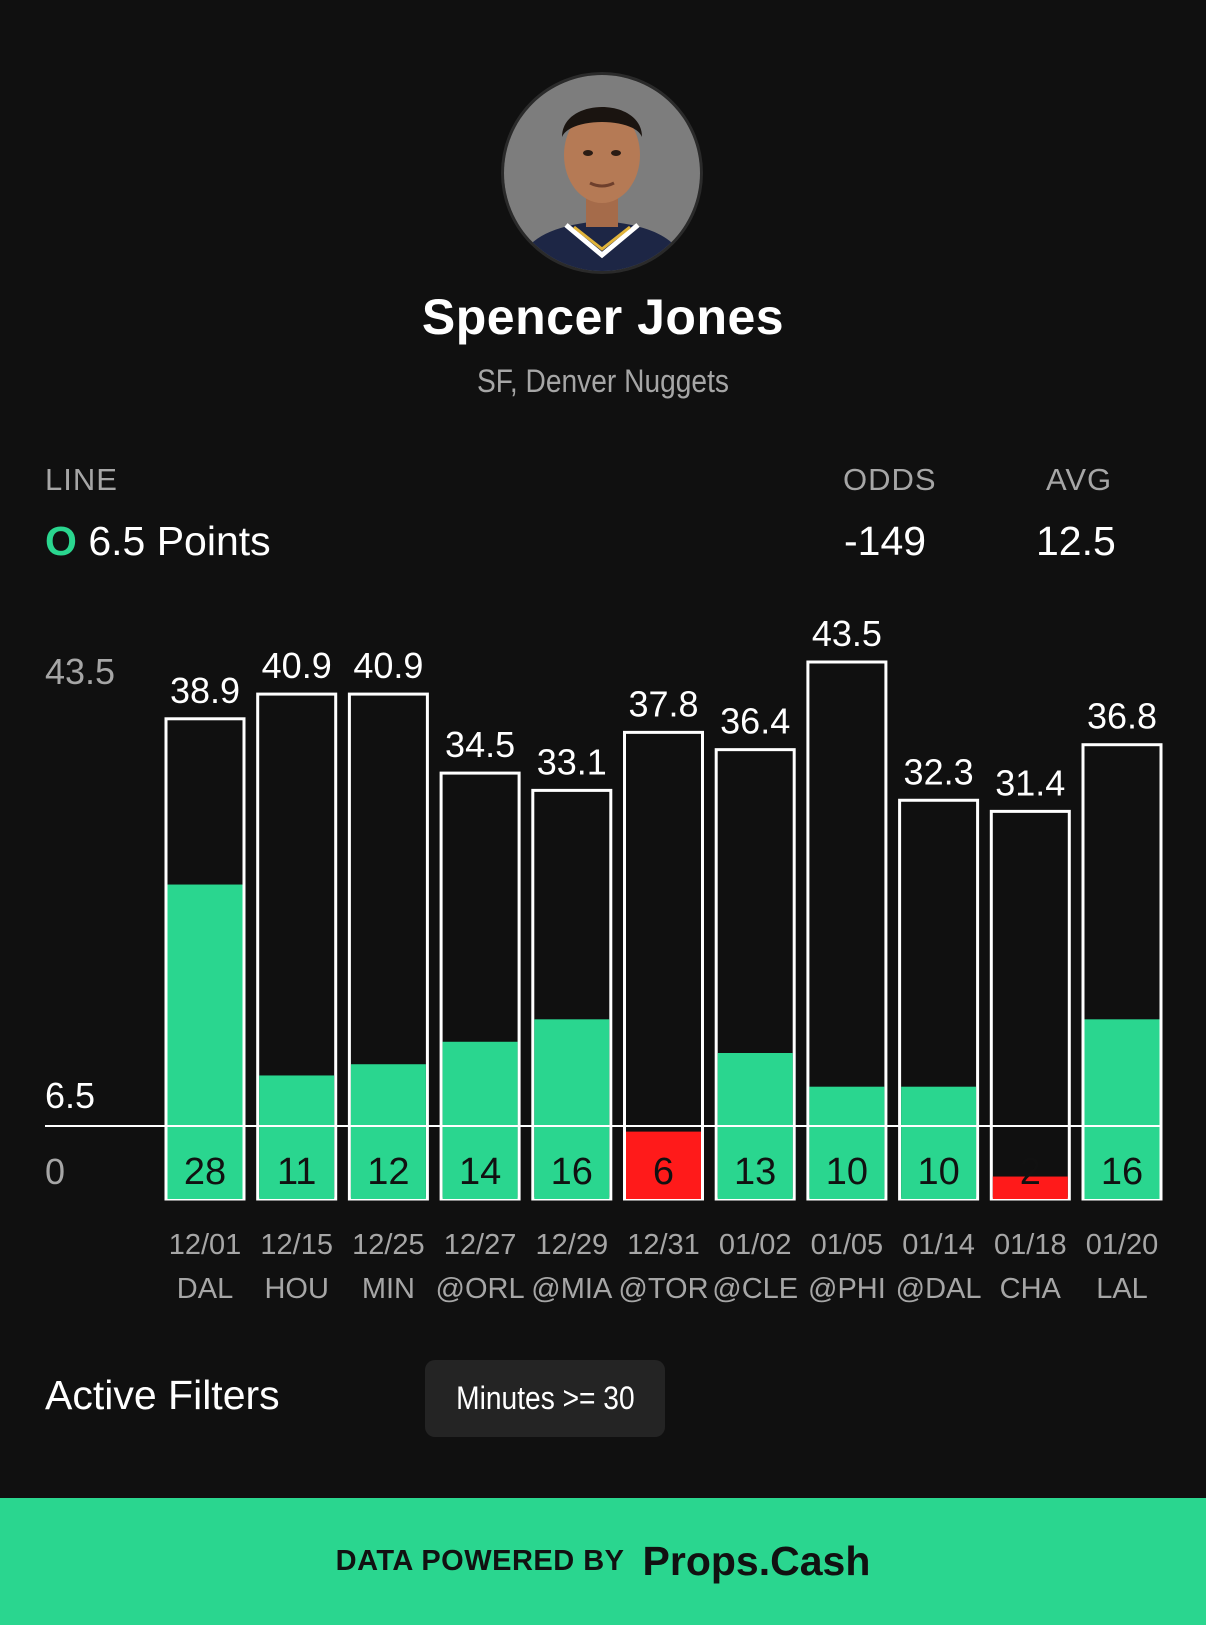 This screenshot has height=1625, width=1206. I want to click on avg-value: 12.5, so click(1076, 541).